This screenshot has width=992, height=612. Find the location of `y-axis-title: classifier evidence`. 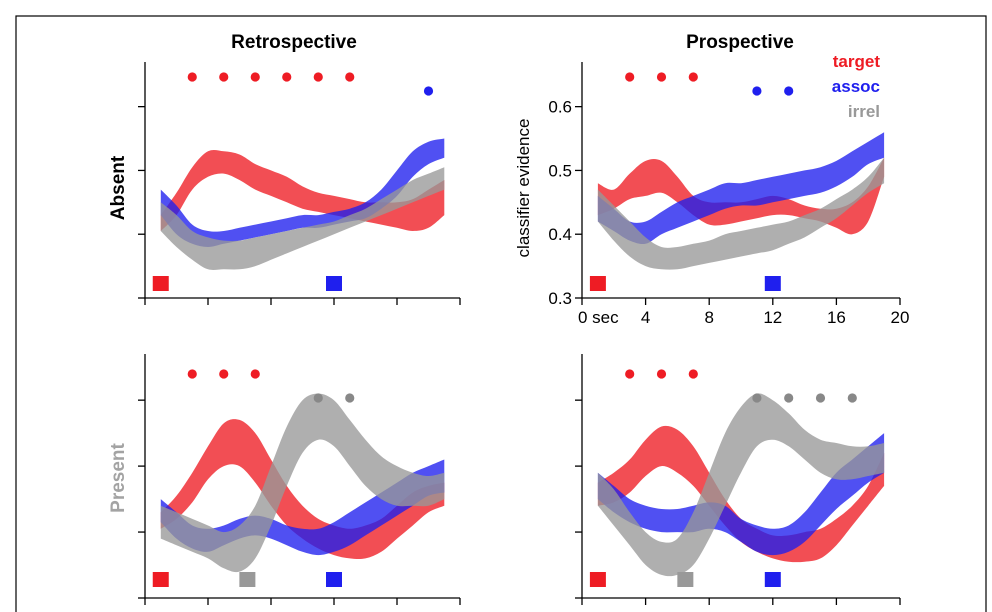

y-axis-title: classifier evidence is located at coordinates (523, 188).